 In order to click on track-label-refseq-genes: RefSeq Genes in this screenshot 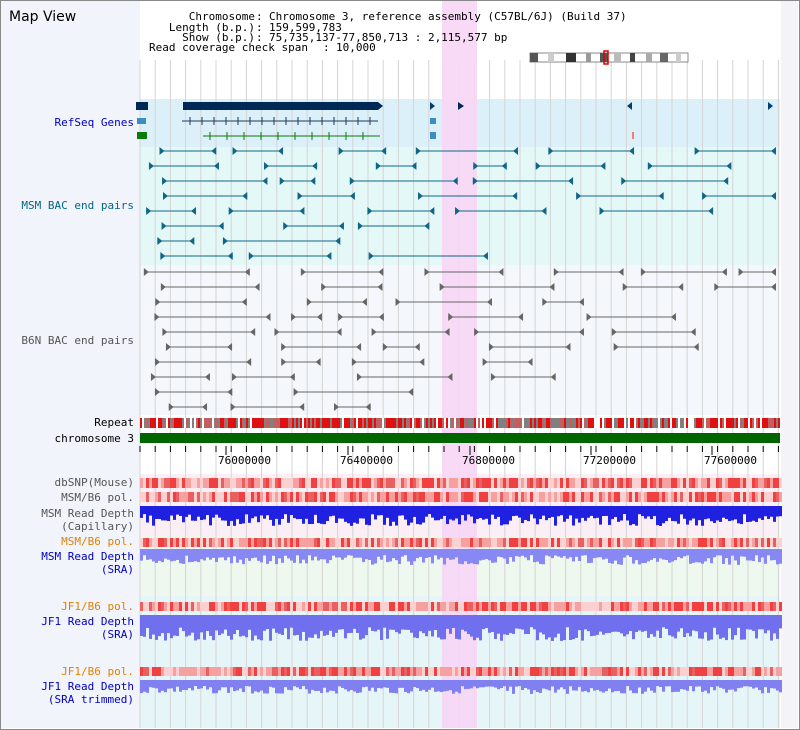, I will do `click(94, 122)`.